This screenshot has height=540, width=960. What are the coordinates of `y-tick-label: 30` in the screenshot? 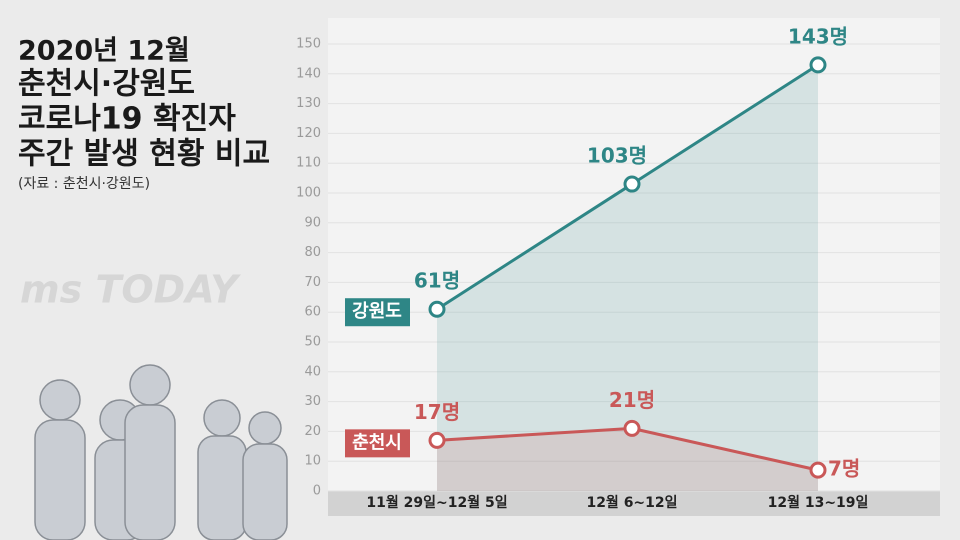 It's located at (312, 401).